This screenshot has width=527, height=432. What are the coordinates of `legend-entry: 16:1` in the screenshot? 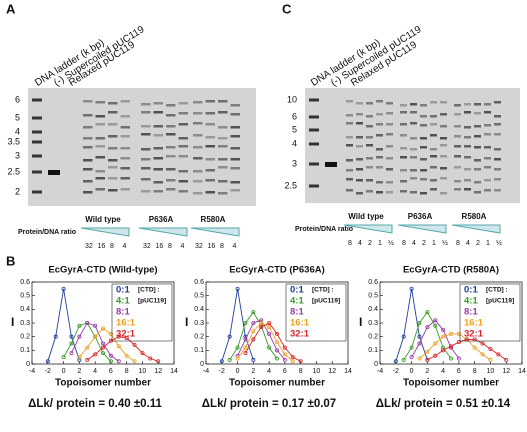 It's located at (300, 323).